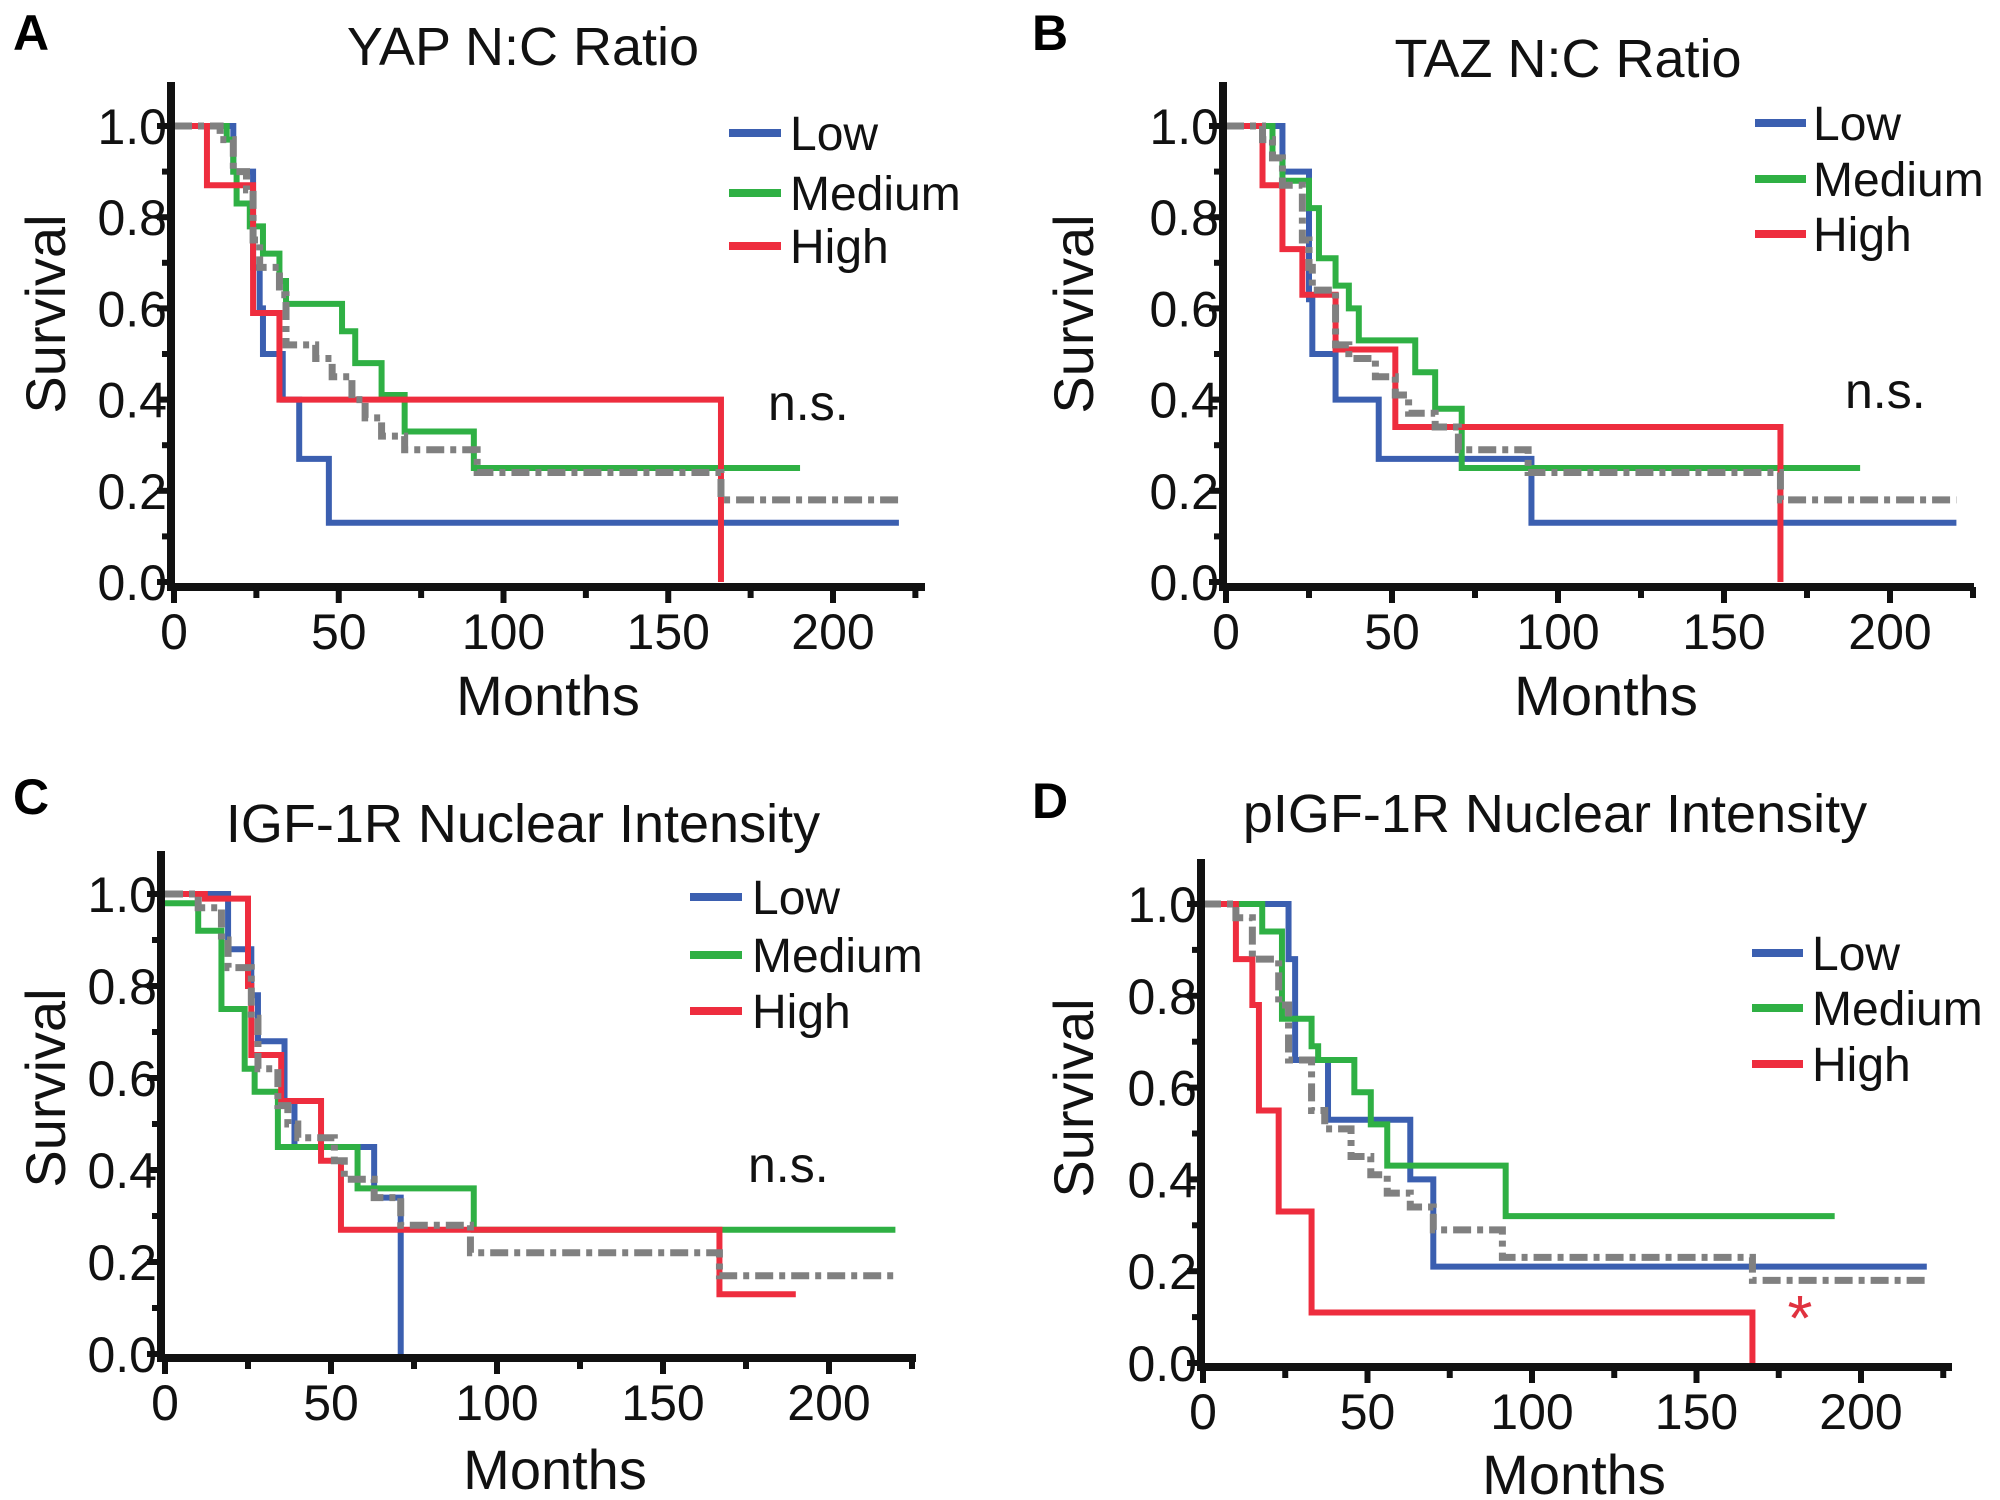  Describe the element at coordinates (31, 33) in the screenshot. I see `panel-letter: A` at that location.